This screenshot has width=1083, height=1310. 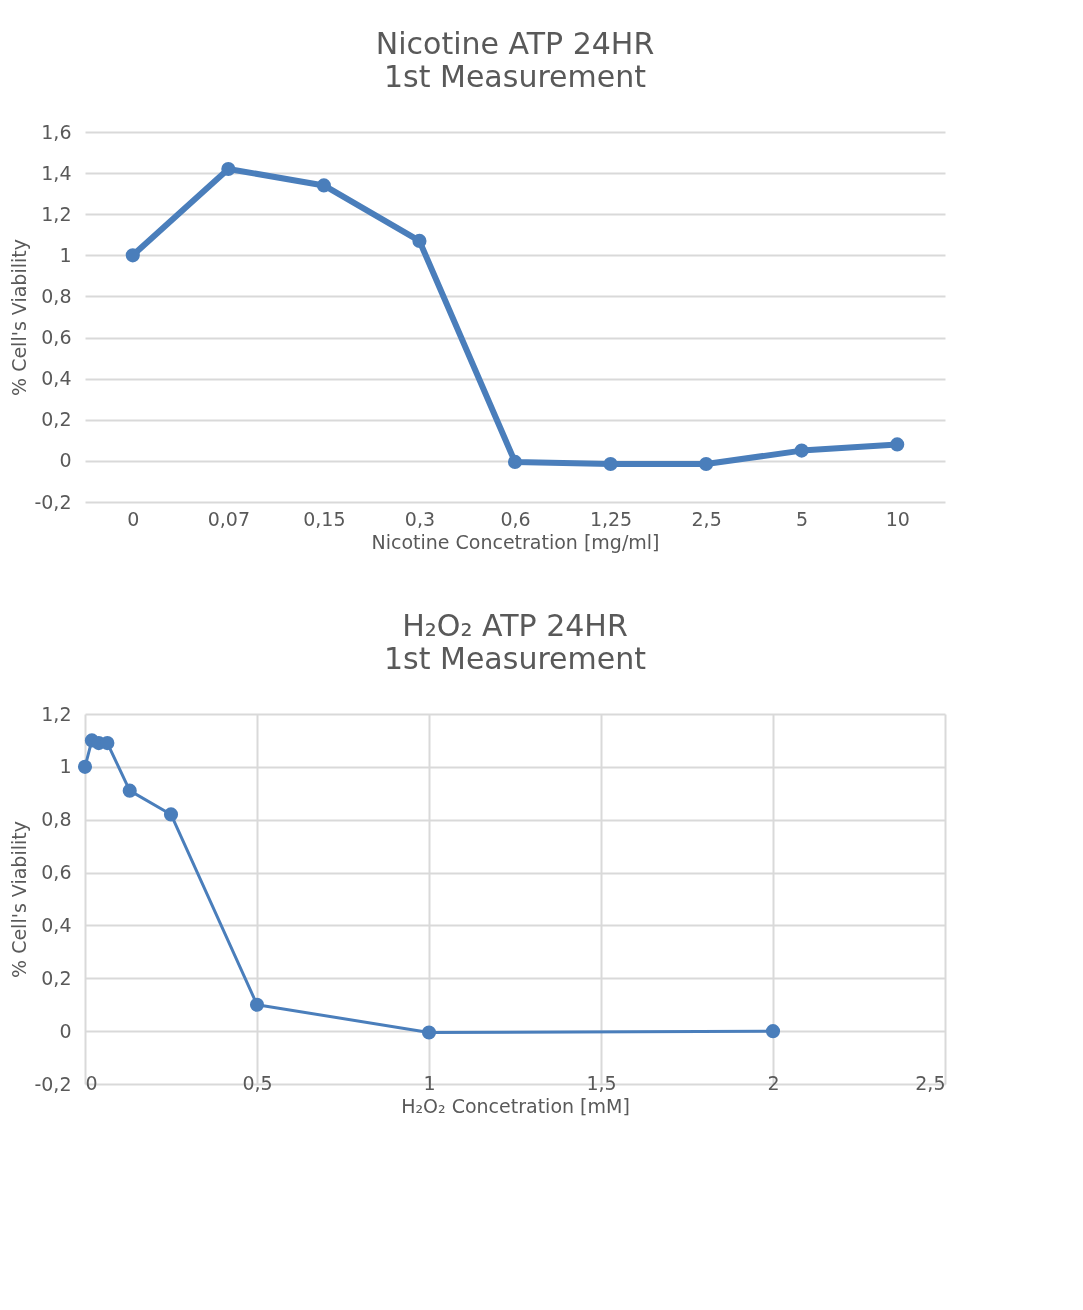 I want to click on x-tick-label: 1,25, so click(x=611, y=518).